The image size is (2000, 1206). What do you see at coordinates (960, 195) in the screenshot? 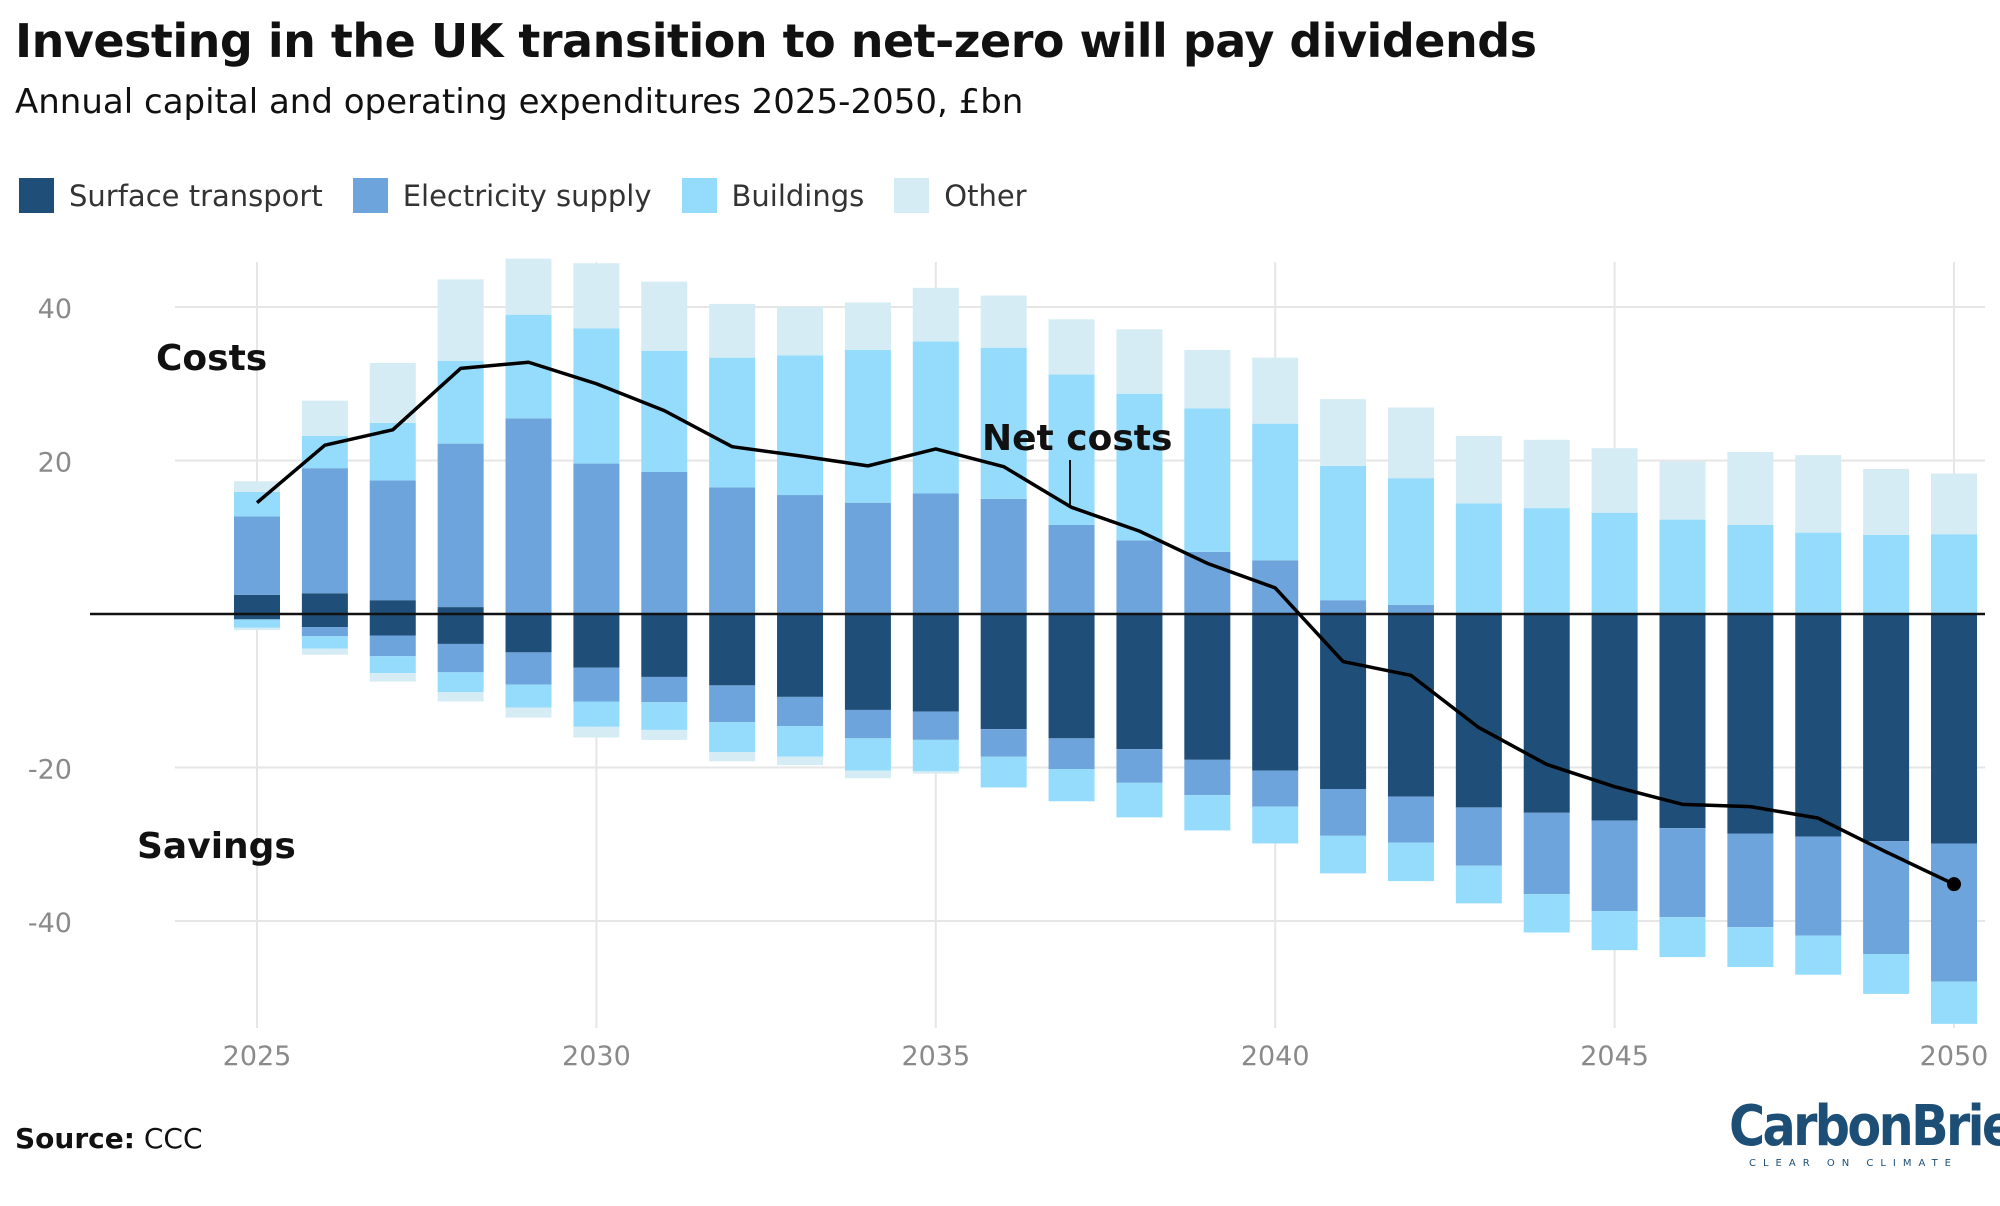
I see `legend-item-other: Other` at bounding box center [960, 195].